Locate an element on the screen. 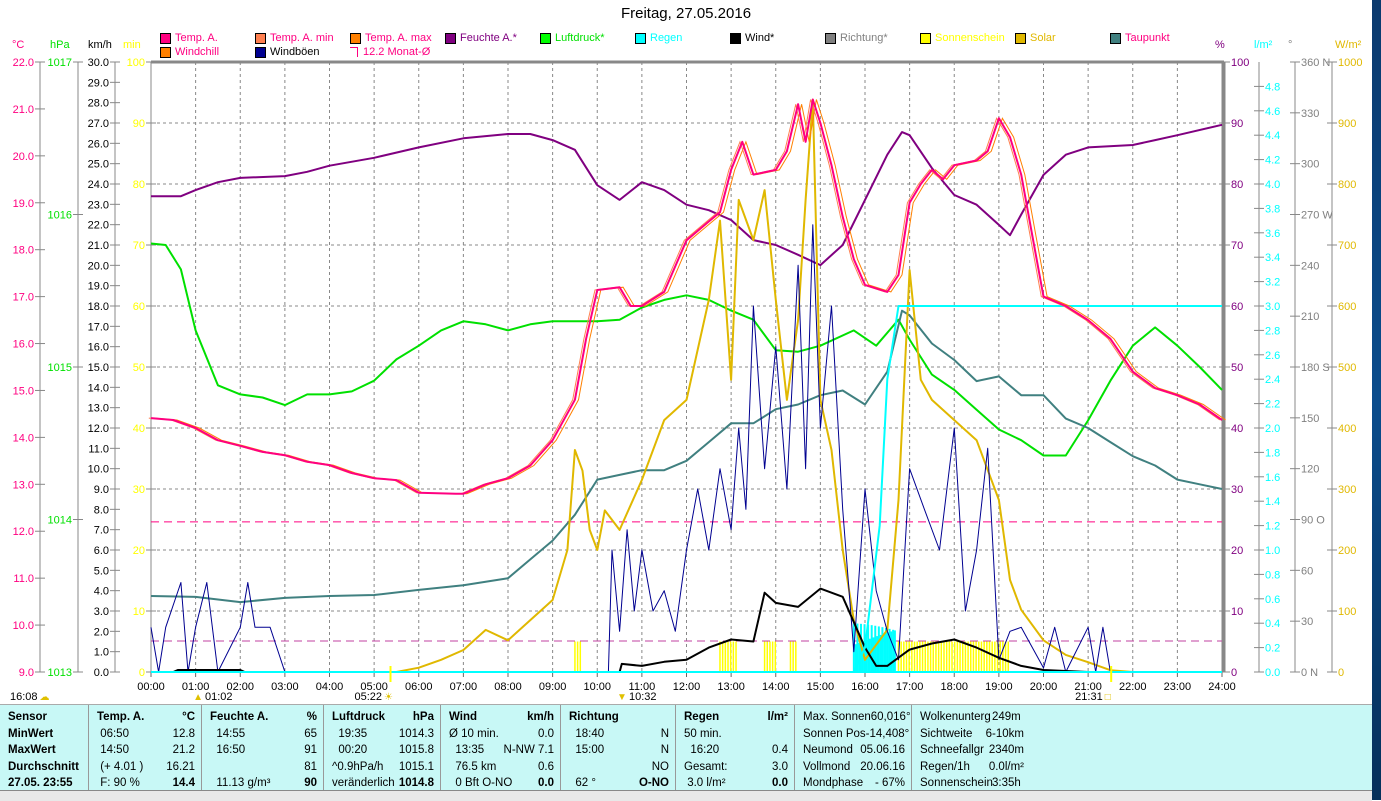 Image resolution: width=1381 pixels, height=801 pixels. marker-sunrise: 05:22 ☀ is located at coordinates (373, 697).